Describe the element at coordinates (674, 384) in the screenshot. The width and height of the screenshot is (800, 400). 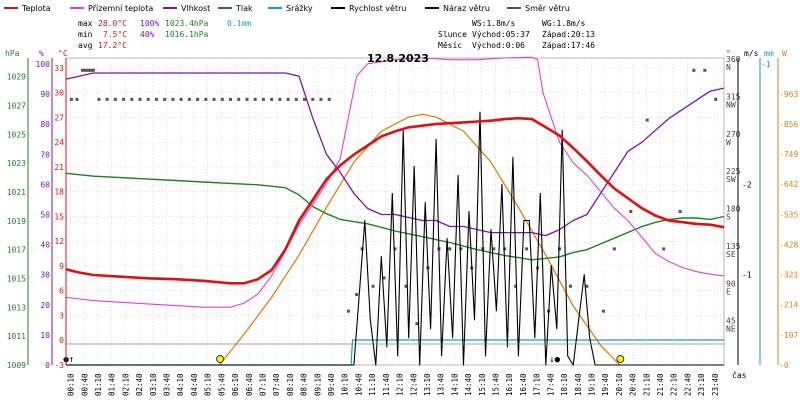
I see `x-tick-label: 22:10` at that location.